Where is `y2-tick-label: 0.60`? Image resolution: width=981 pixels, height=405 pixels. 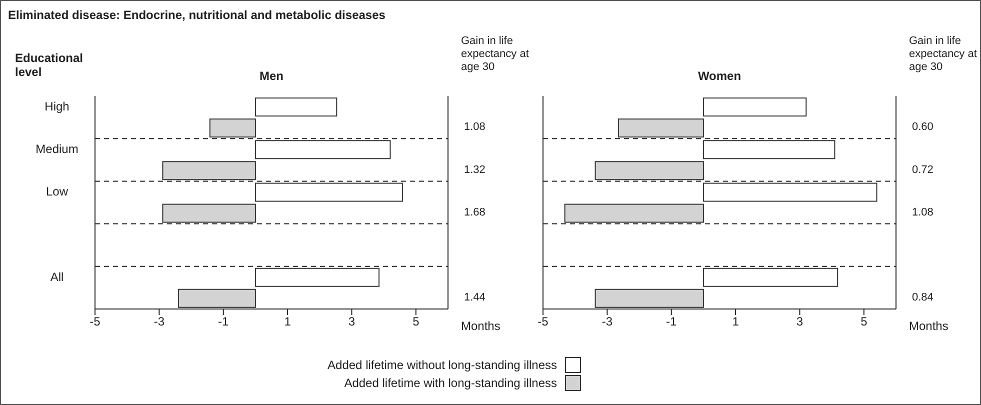 y2-tick-label: 0.60 is located at coordinates (923, 127).